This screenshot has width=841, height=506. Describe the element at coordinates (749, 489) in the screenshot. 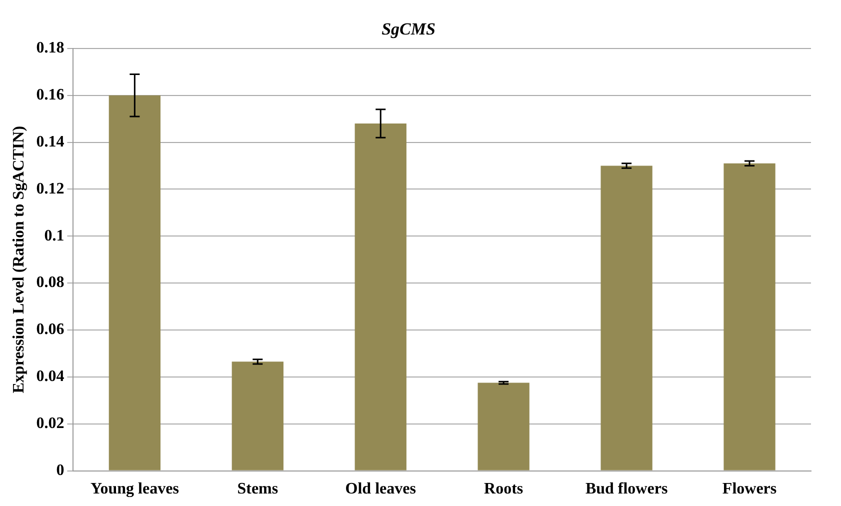

I see `x-tick-label: Flowers` at that location.